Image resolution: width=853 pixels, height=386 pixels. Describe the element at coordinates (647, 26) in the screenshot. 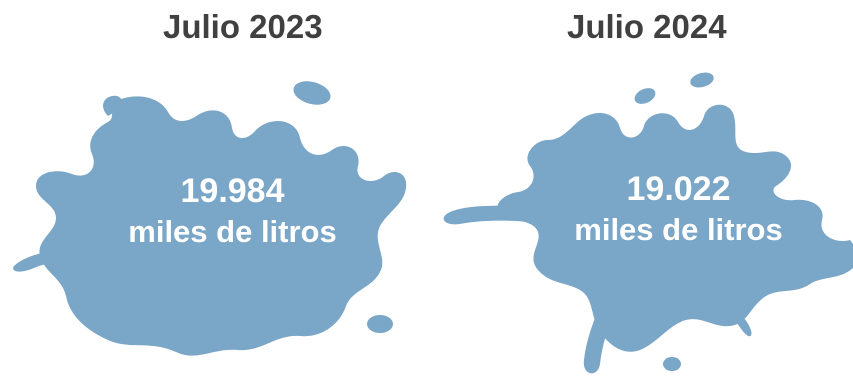

I see `panel-title: Julio 2024` at that location.